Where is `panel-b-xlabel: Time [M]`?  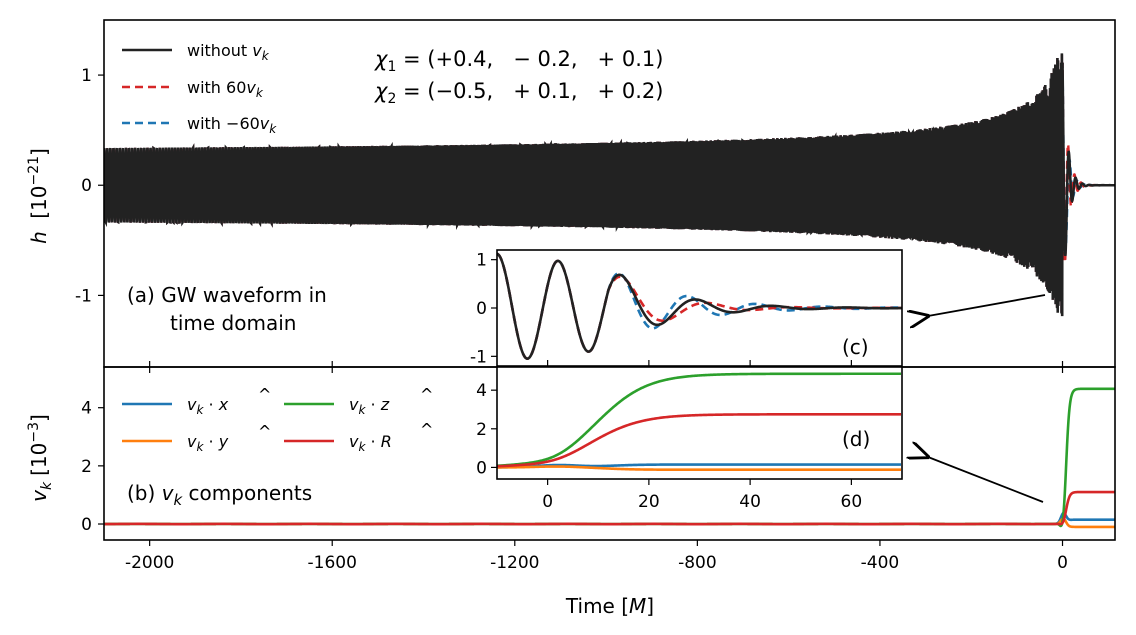
panel-b-xlabel: Time [M] is located at coordinates (609, 606).